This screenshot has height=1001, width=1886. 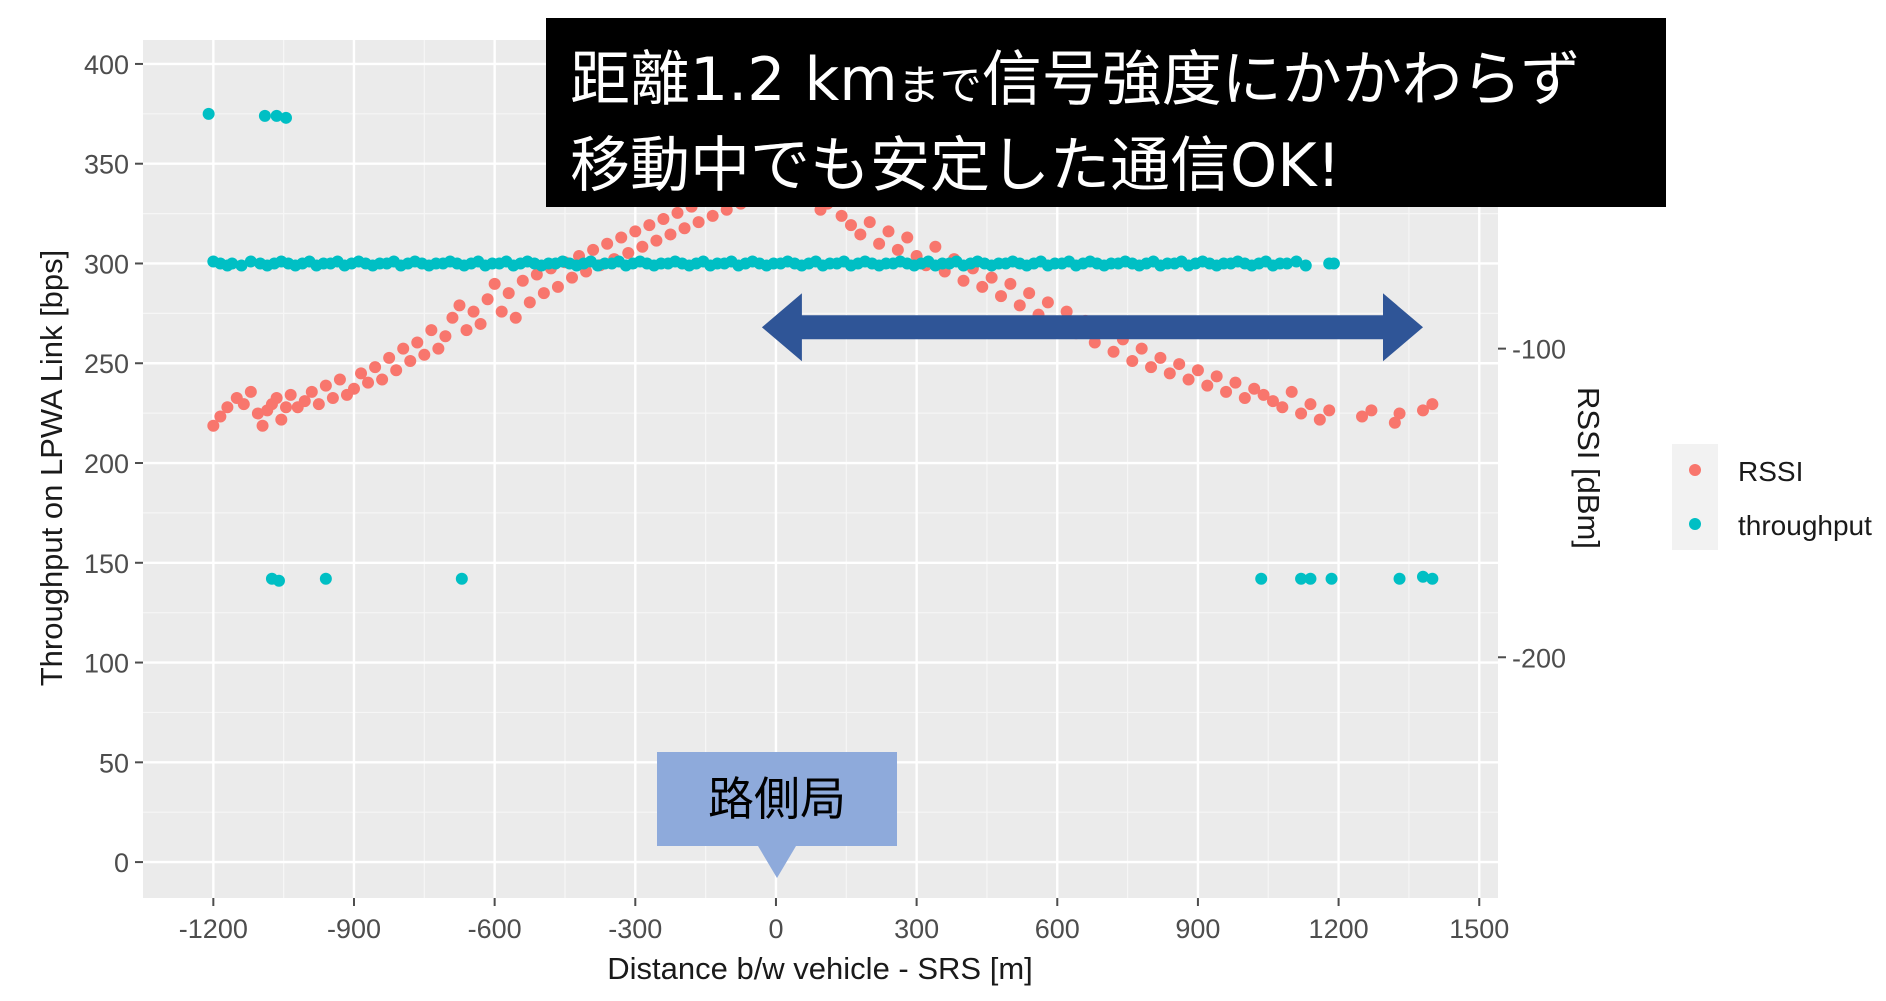 I want to click on y-tick-label: 0, so click(x=121, y=863).